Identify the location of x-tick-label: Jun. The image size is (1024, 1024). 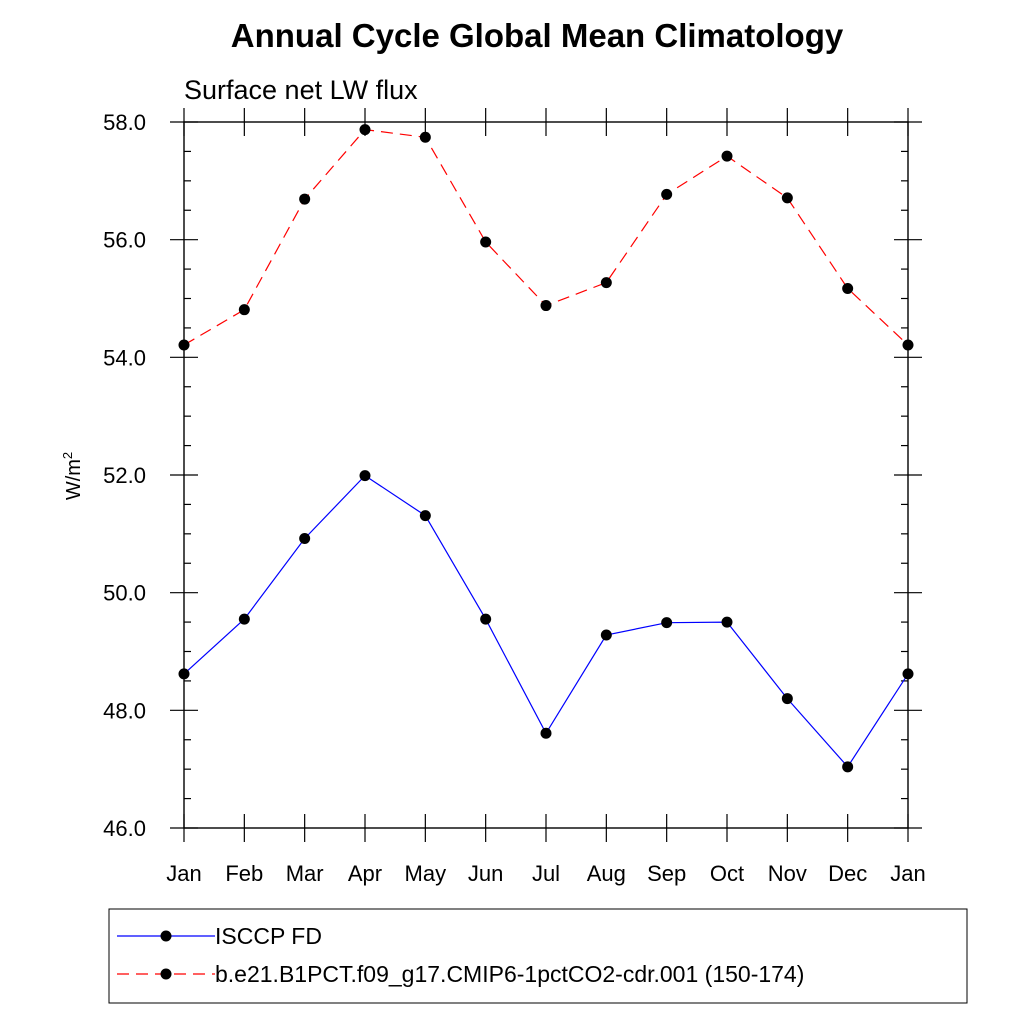
(485, 873).